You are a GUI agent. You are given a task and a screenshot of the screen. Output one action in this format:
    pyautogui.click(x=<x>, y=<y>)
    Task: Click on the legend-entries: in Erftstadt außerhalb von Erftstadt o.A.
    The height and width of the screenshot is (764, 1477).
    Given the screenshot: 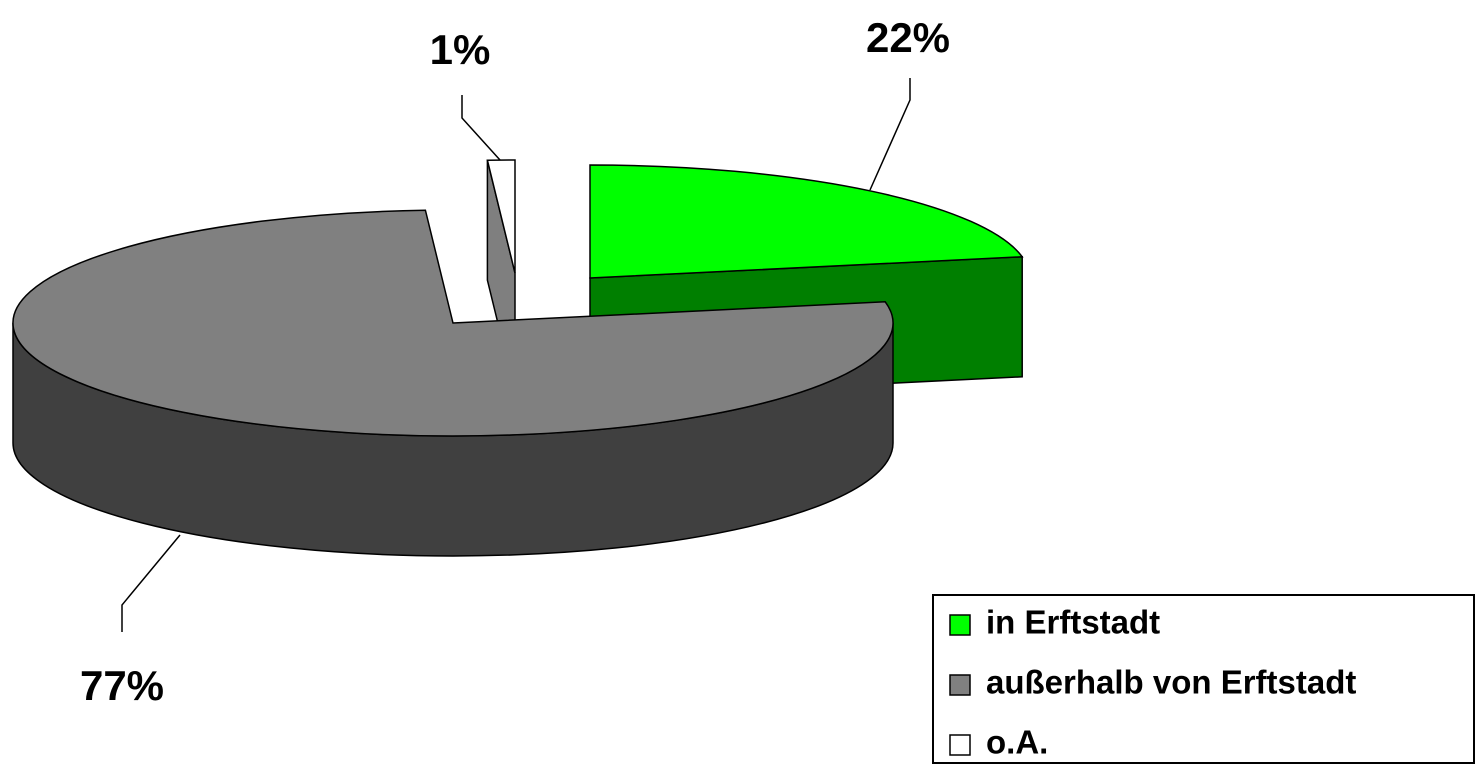 What is the action you would take?
    pyautogui.click(x=1152, y=682)
    